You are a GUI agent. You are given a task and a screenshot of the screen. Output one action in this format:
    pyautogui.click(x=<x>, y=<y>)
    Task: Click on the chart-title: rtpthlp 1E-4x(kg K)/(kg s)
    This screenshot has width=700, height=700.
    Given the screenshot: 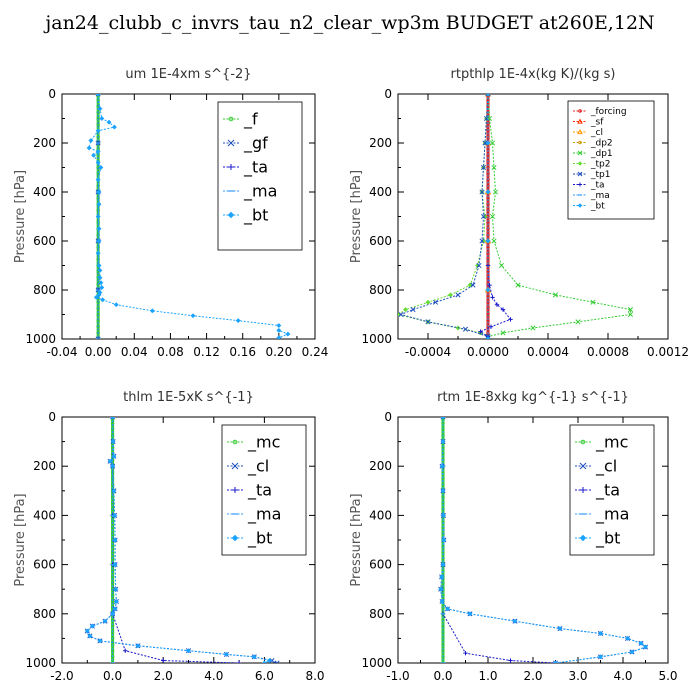 What is the action you would take?
    pyautogui.click(x=533, y=74)
    